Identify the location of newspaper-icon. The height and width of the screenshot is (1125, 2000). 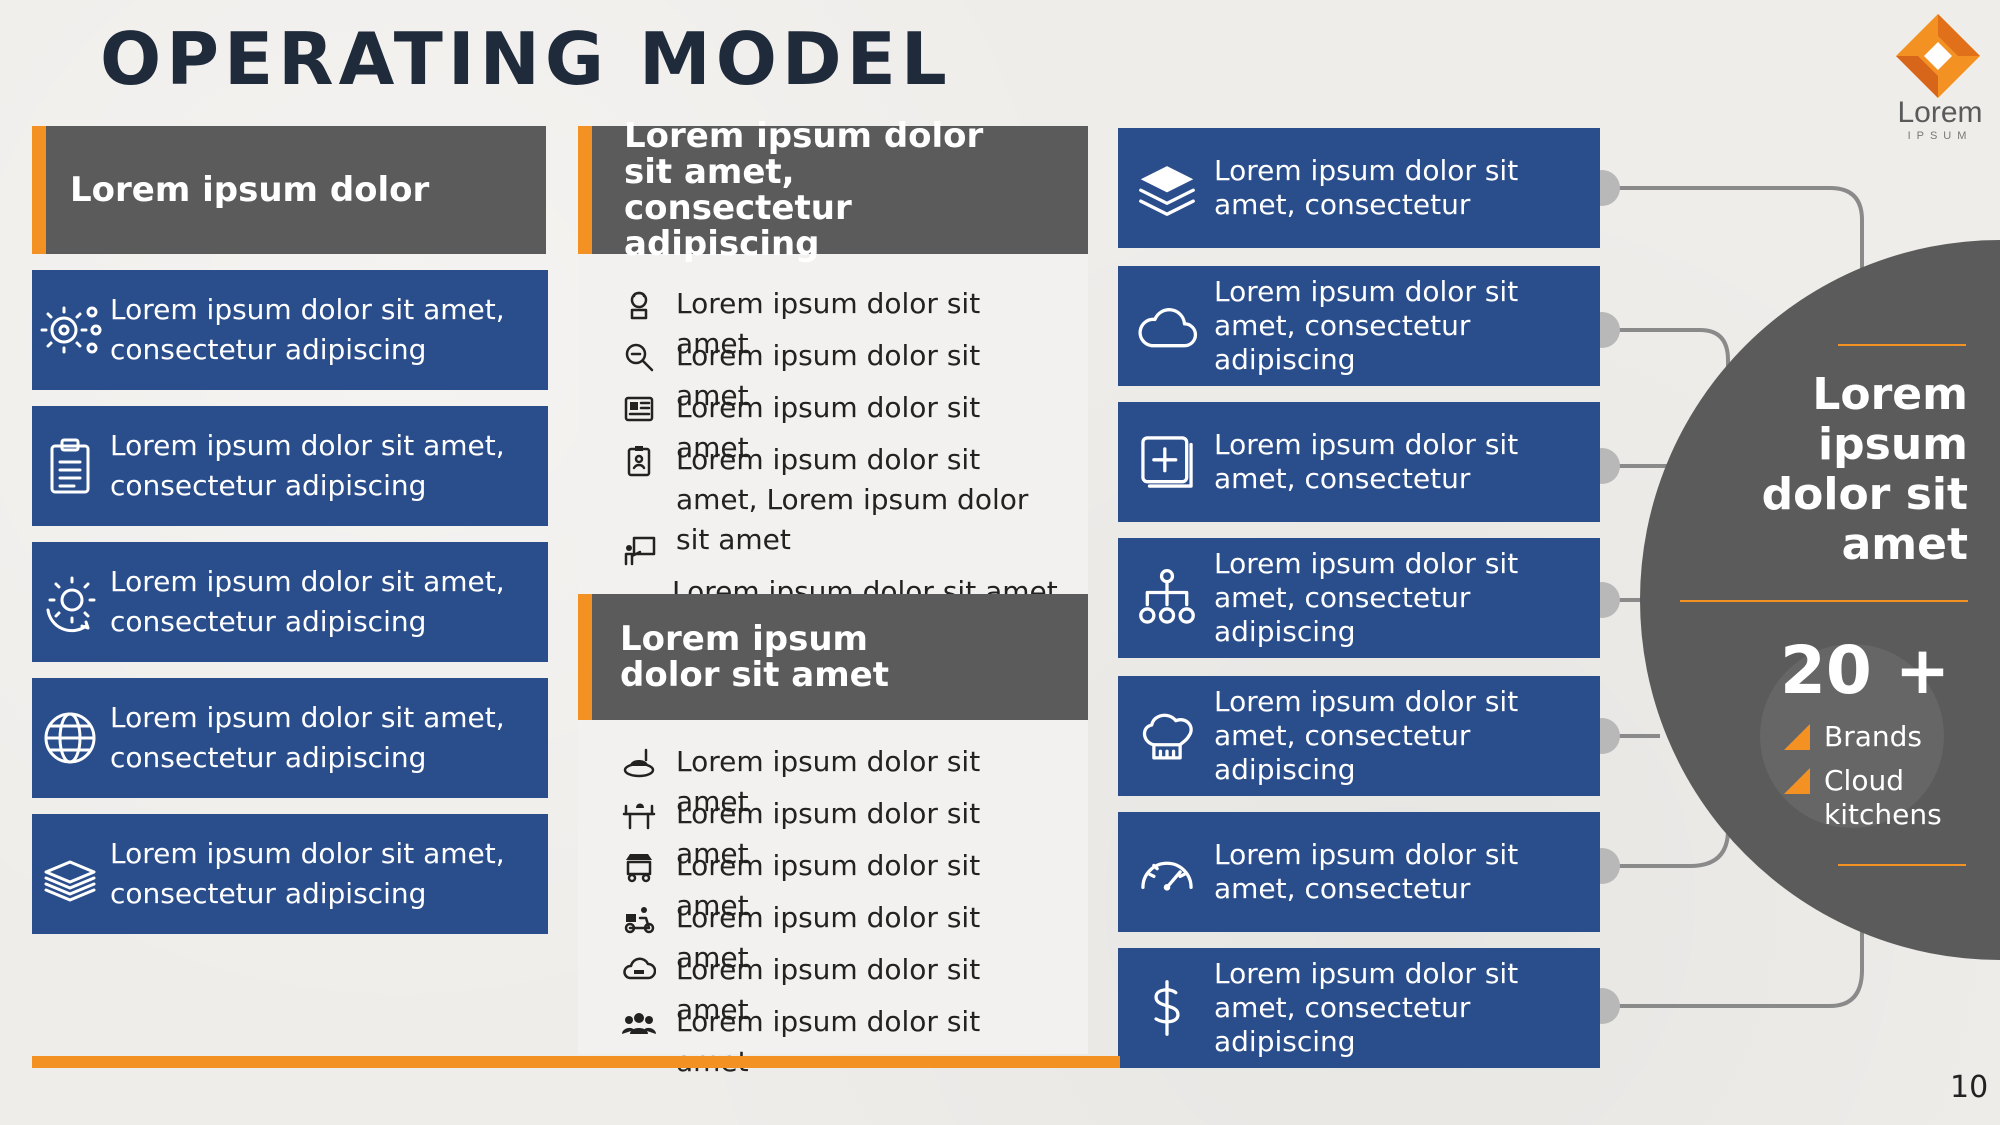
(639, 409).